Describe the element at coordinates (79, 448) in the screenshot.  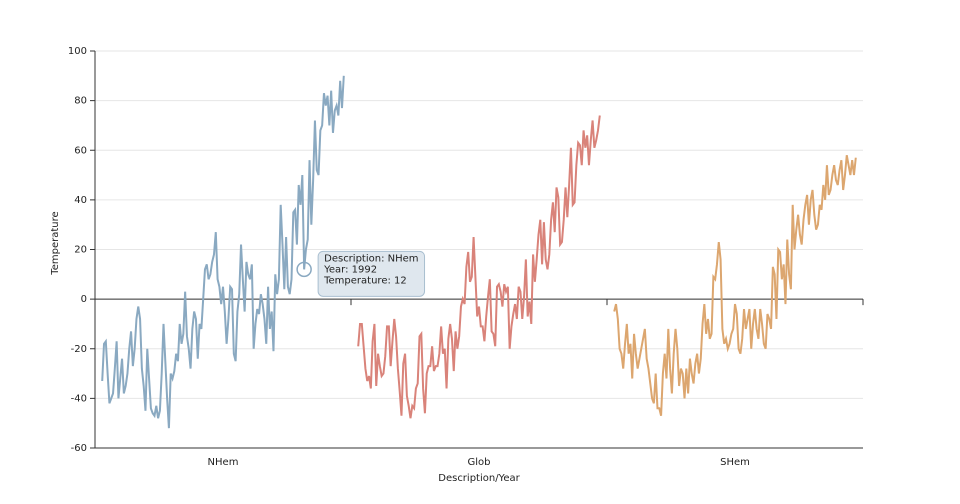
I see `y-tick-label: -60` at that location.